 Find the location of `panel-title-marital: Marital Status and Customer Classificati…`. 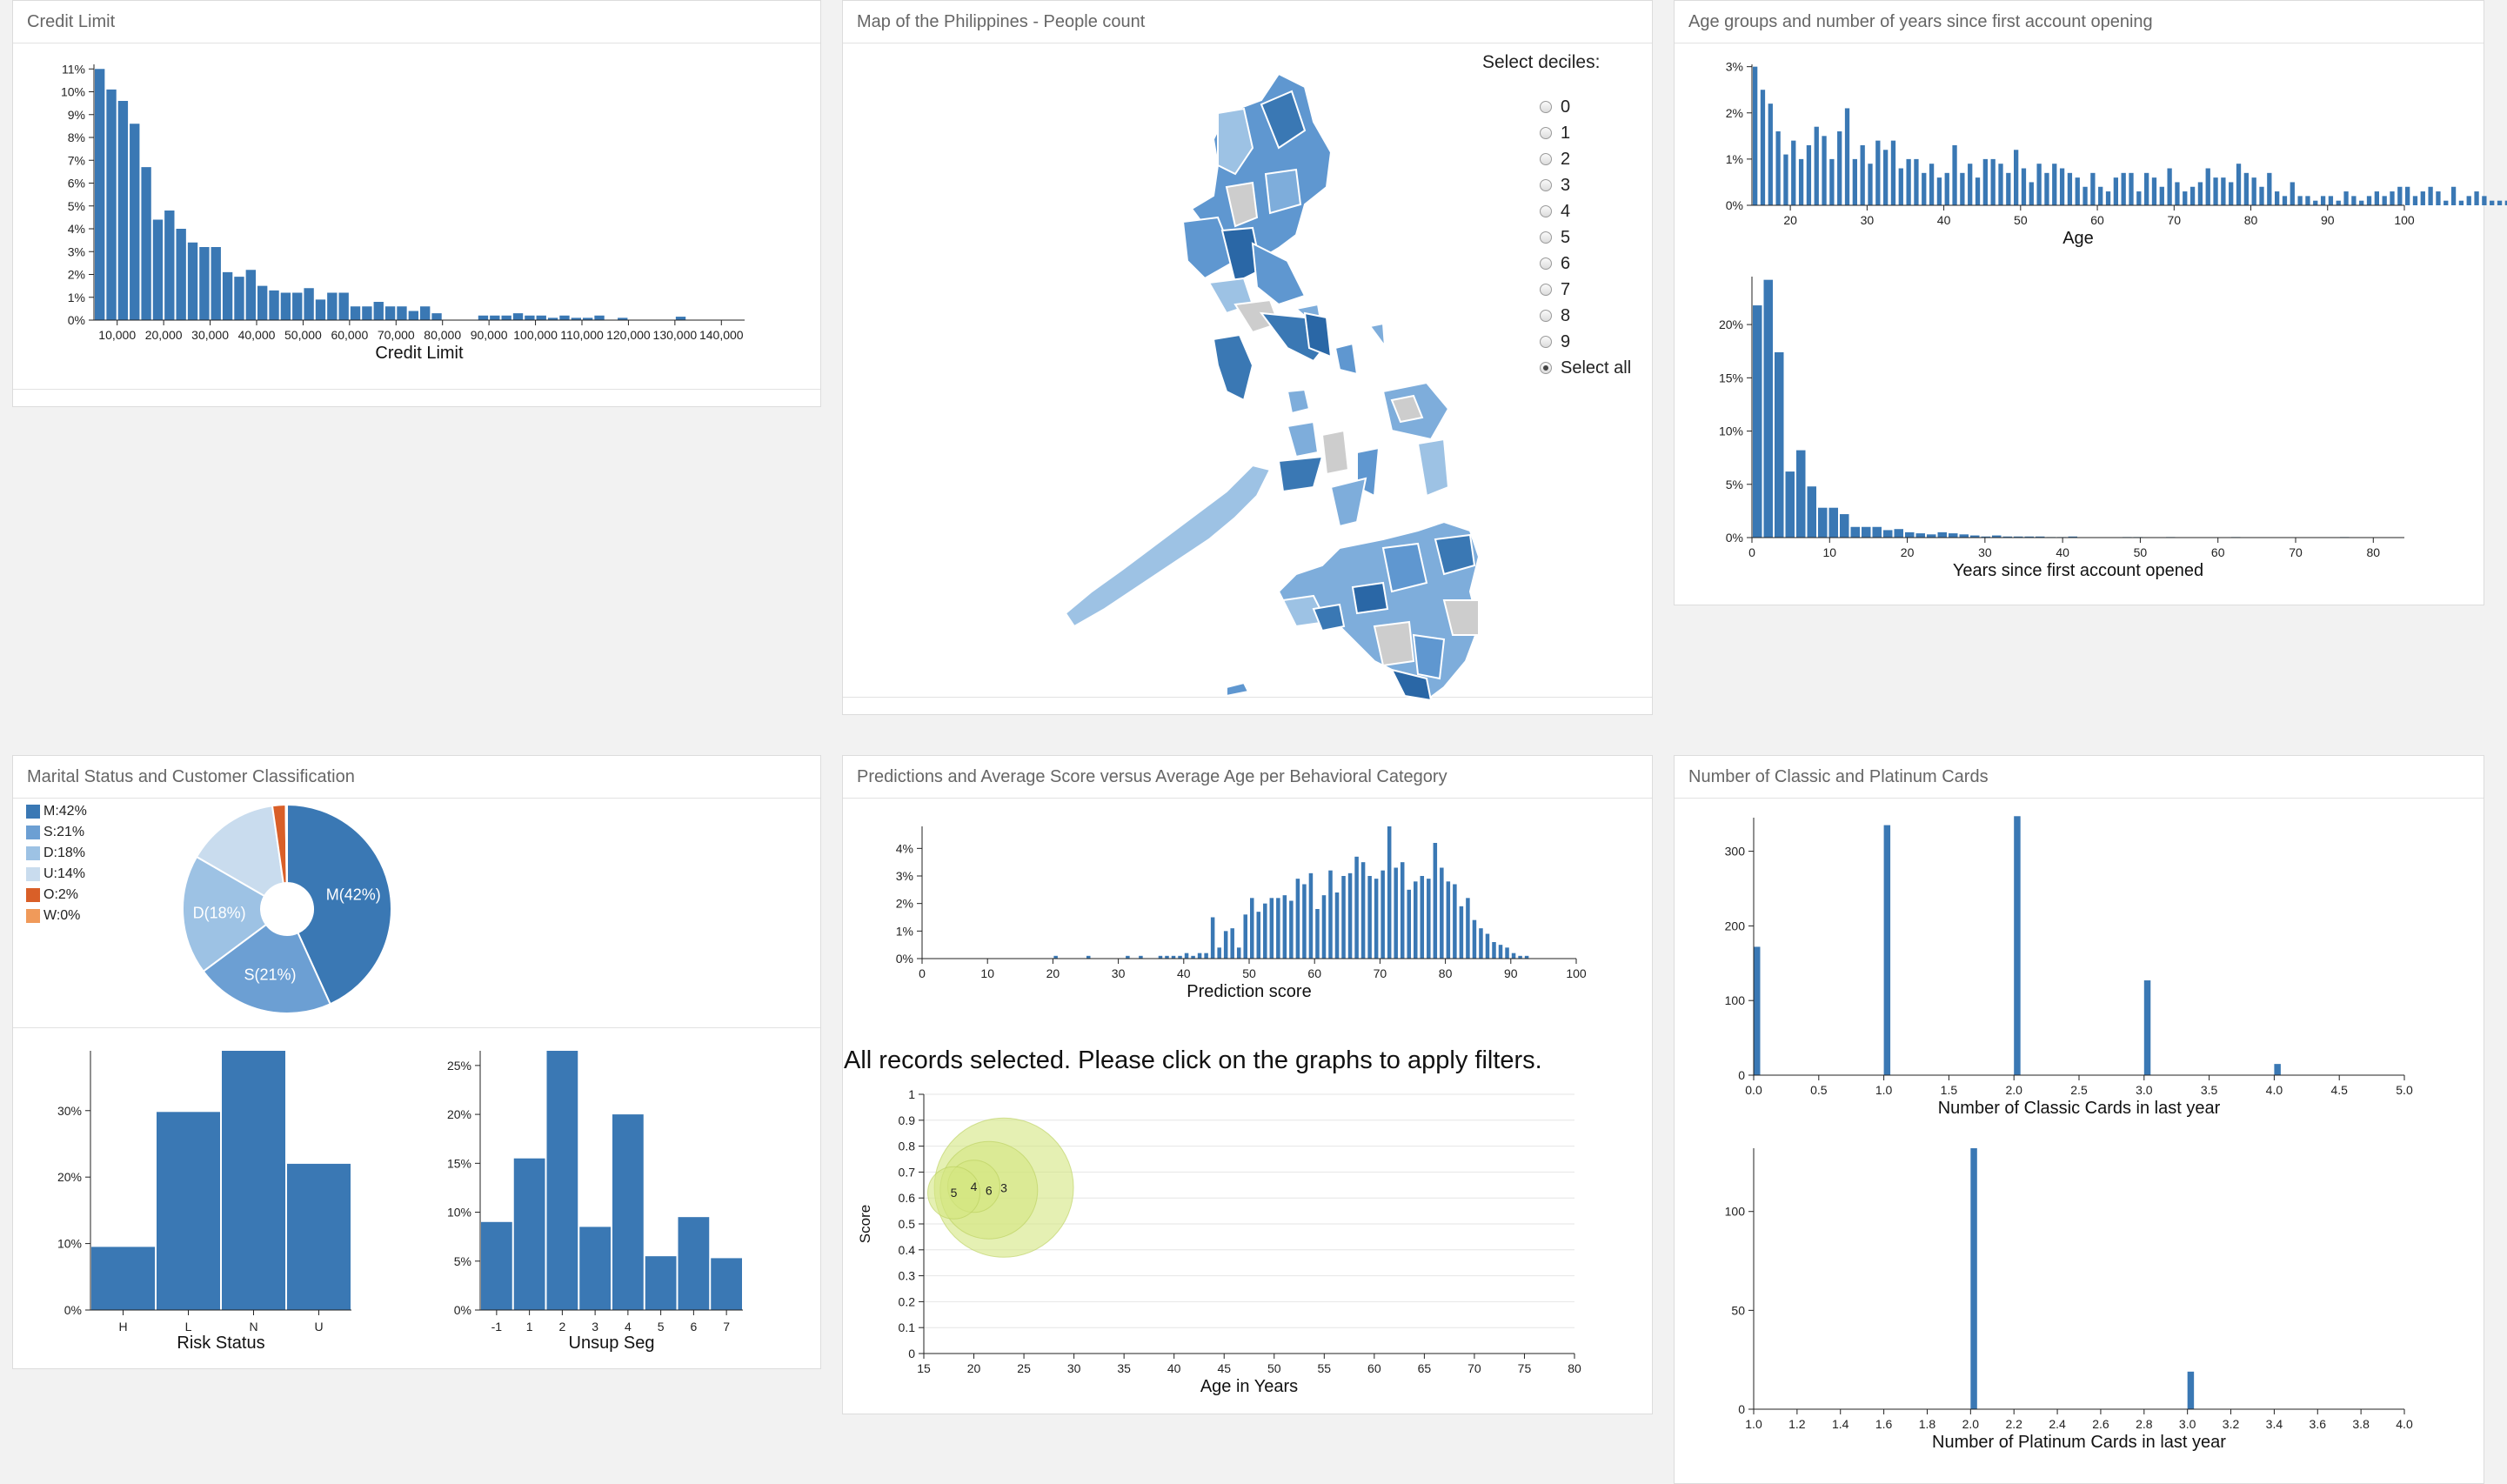

panel-title-marital: Marital Status and Customer Classificati… is located at coordinates (416, 777).